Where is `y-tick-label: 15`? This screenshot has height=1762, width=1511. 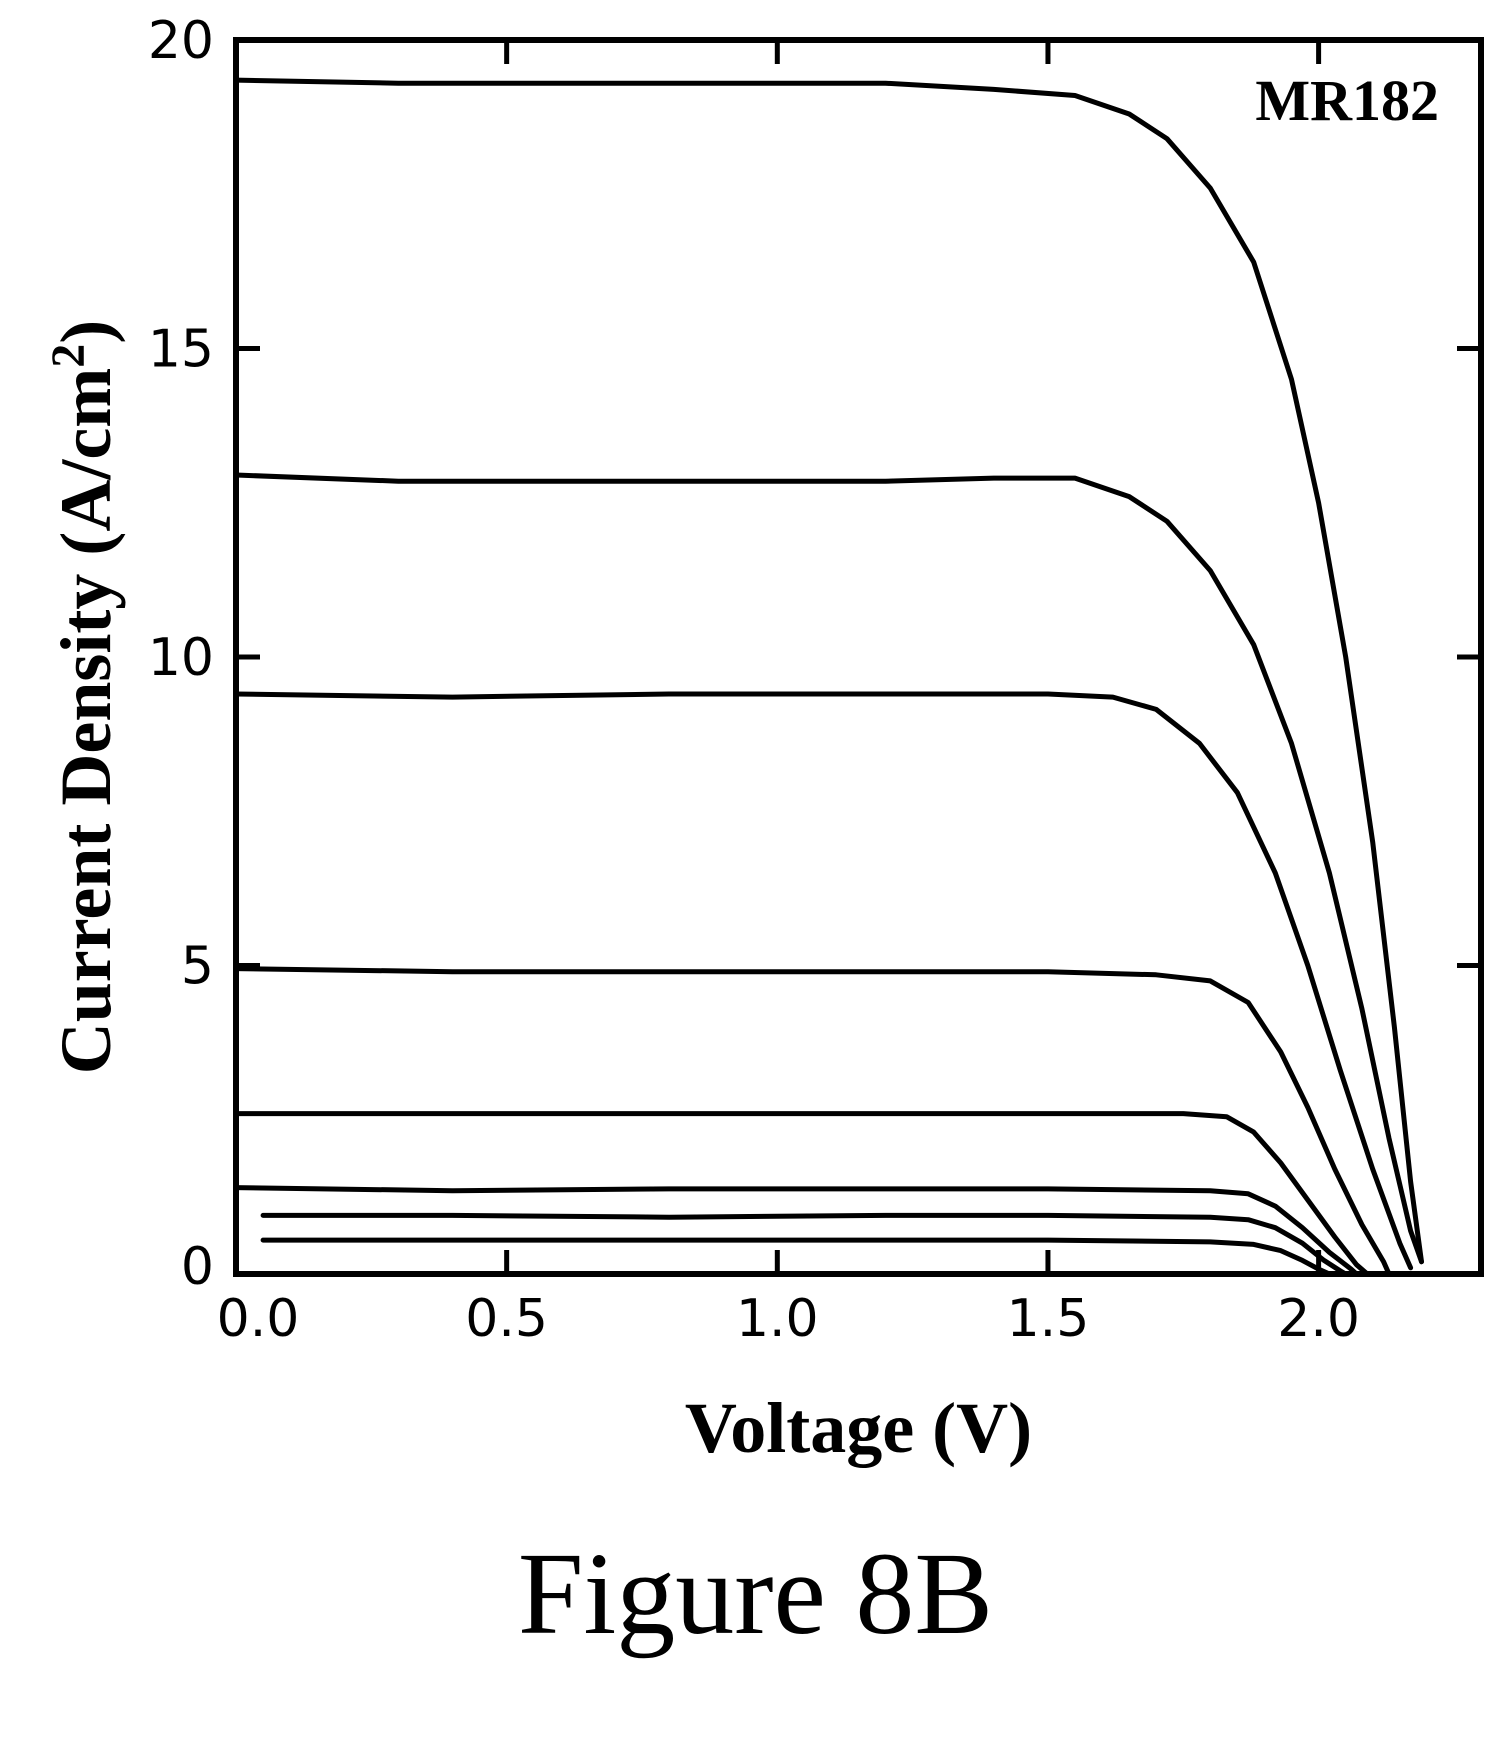
y-tick-label: 15 is located at coordinates (181, 350).